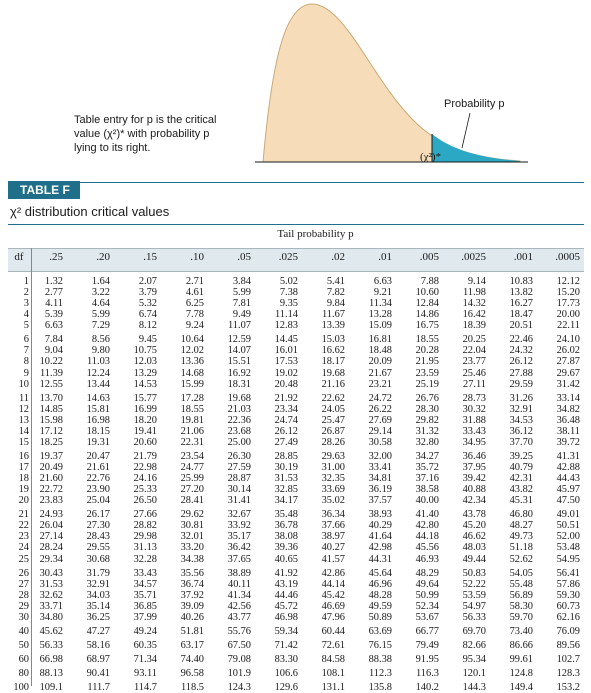  Describe the element at coordinates (239, 384) in the screenshot. I see `critical-value-cell: 18.31` at that location.